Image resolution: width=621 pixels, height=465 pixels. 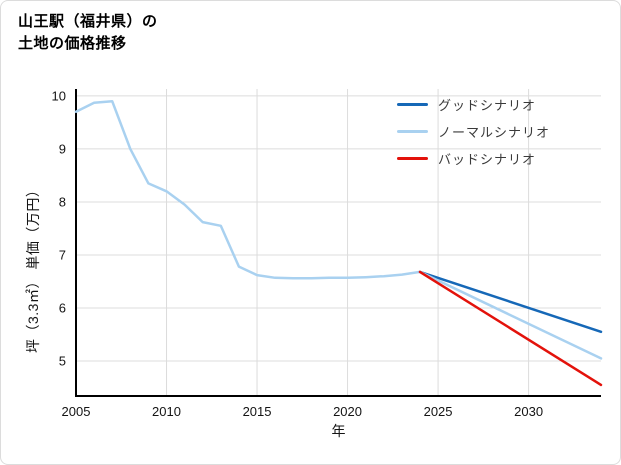 I want to click on legend-label-good-scenario: グッドシナリオ, so click(x=487, y=105).